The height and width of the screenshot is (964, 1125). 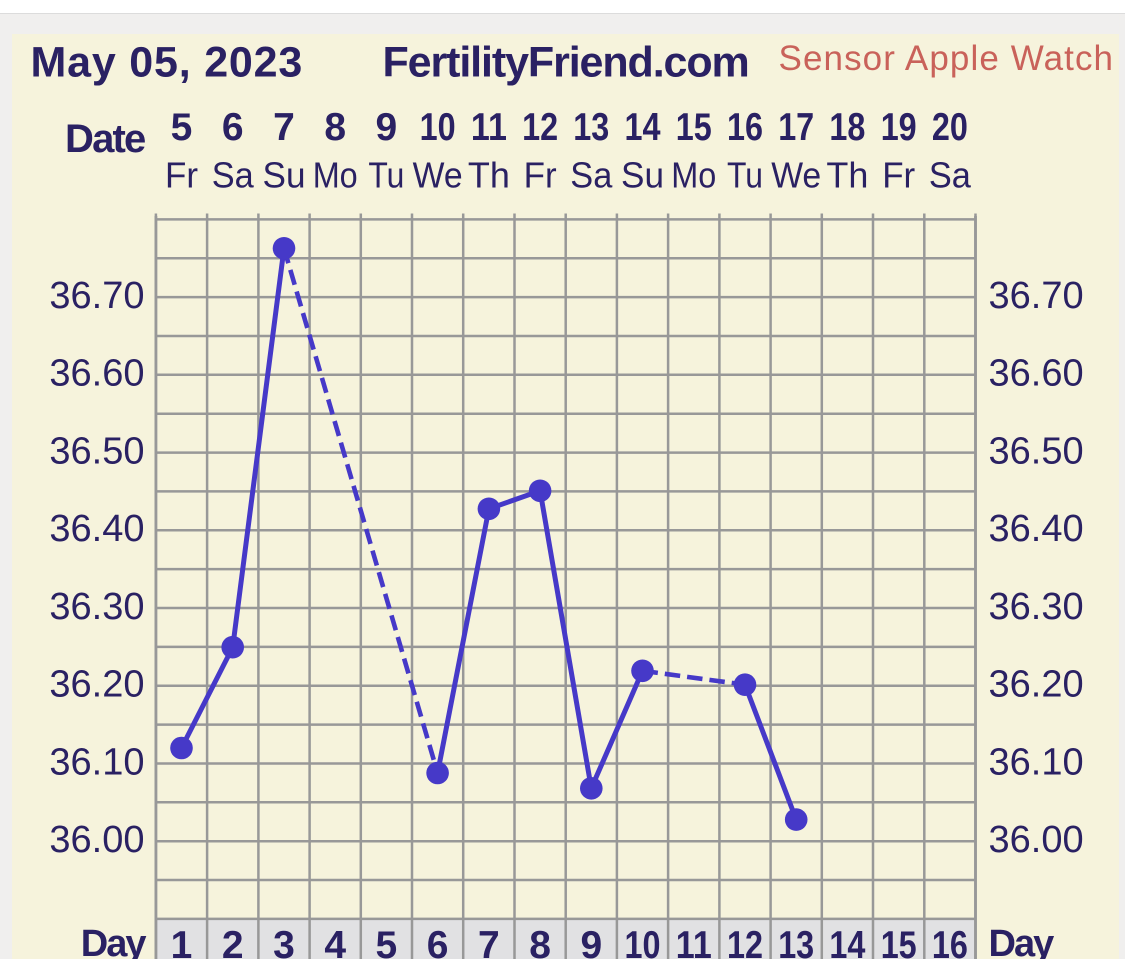 I want to click on svg-text: 18, so click(x=847, y=127).